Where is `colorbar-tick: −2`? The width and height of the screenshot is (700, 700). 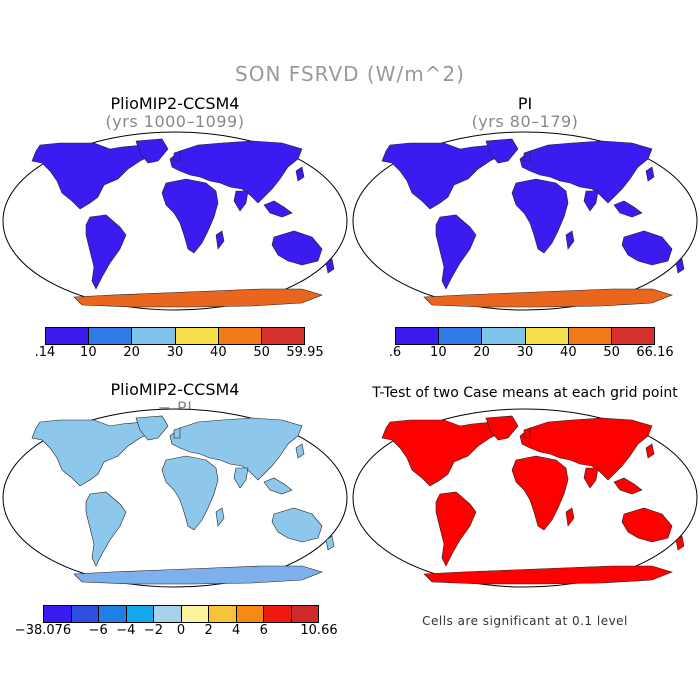
colorbar-tick: −2 is located at coordinates (153, 630).